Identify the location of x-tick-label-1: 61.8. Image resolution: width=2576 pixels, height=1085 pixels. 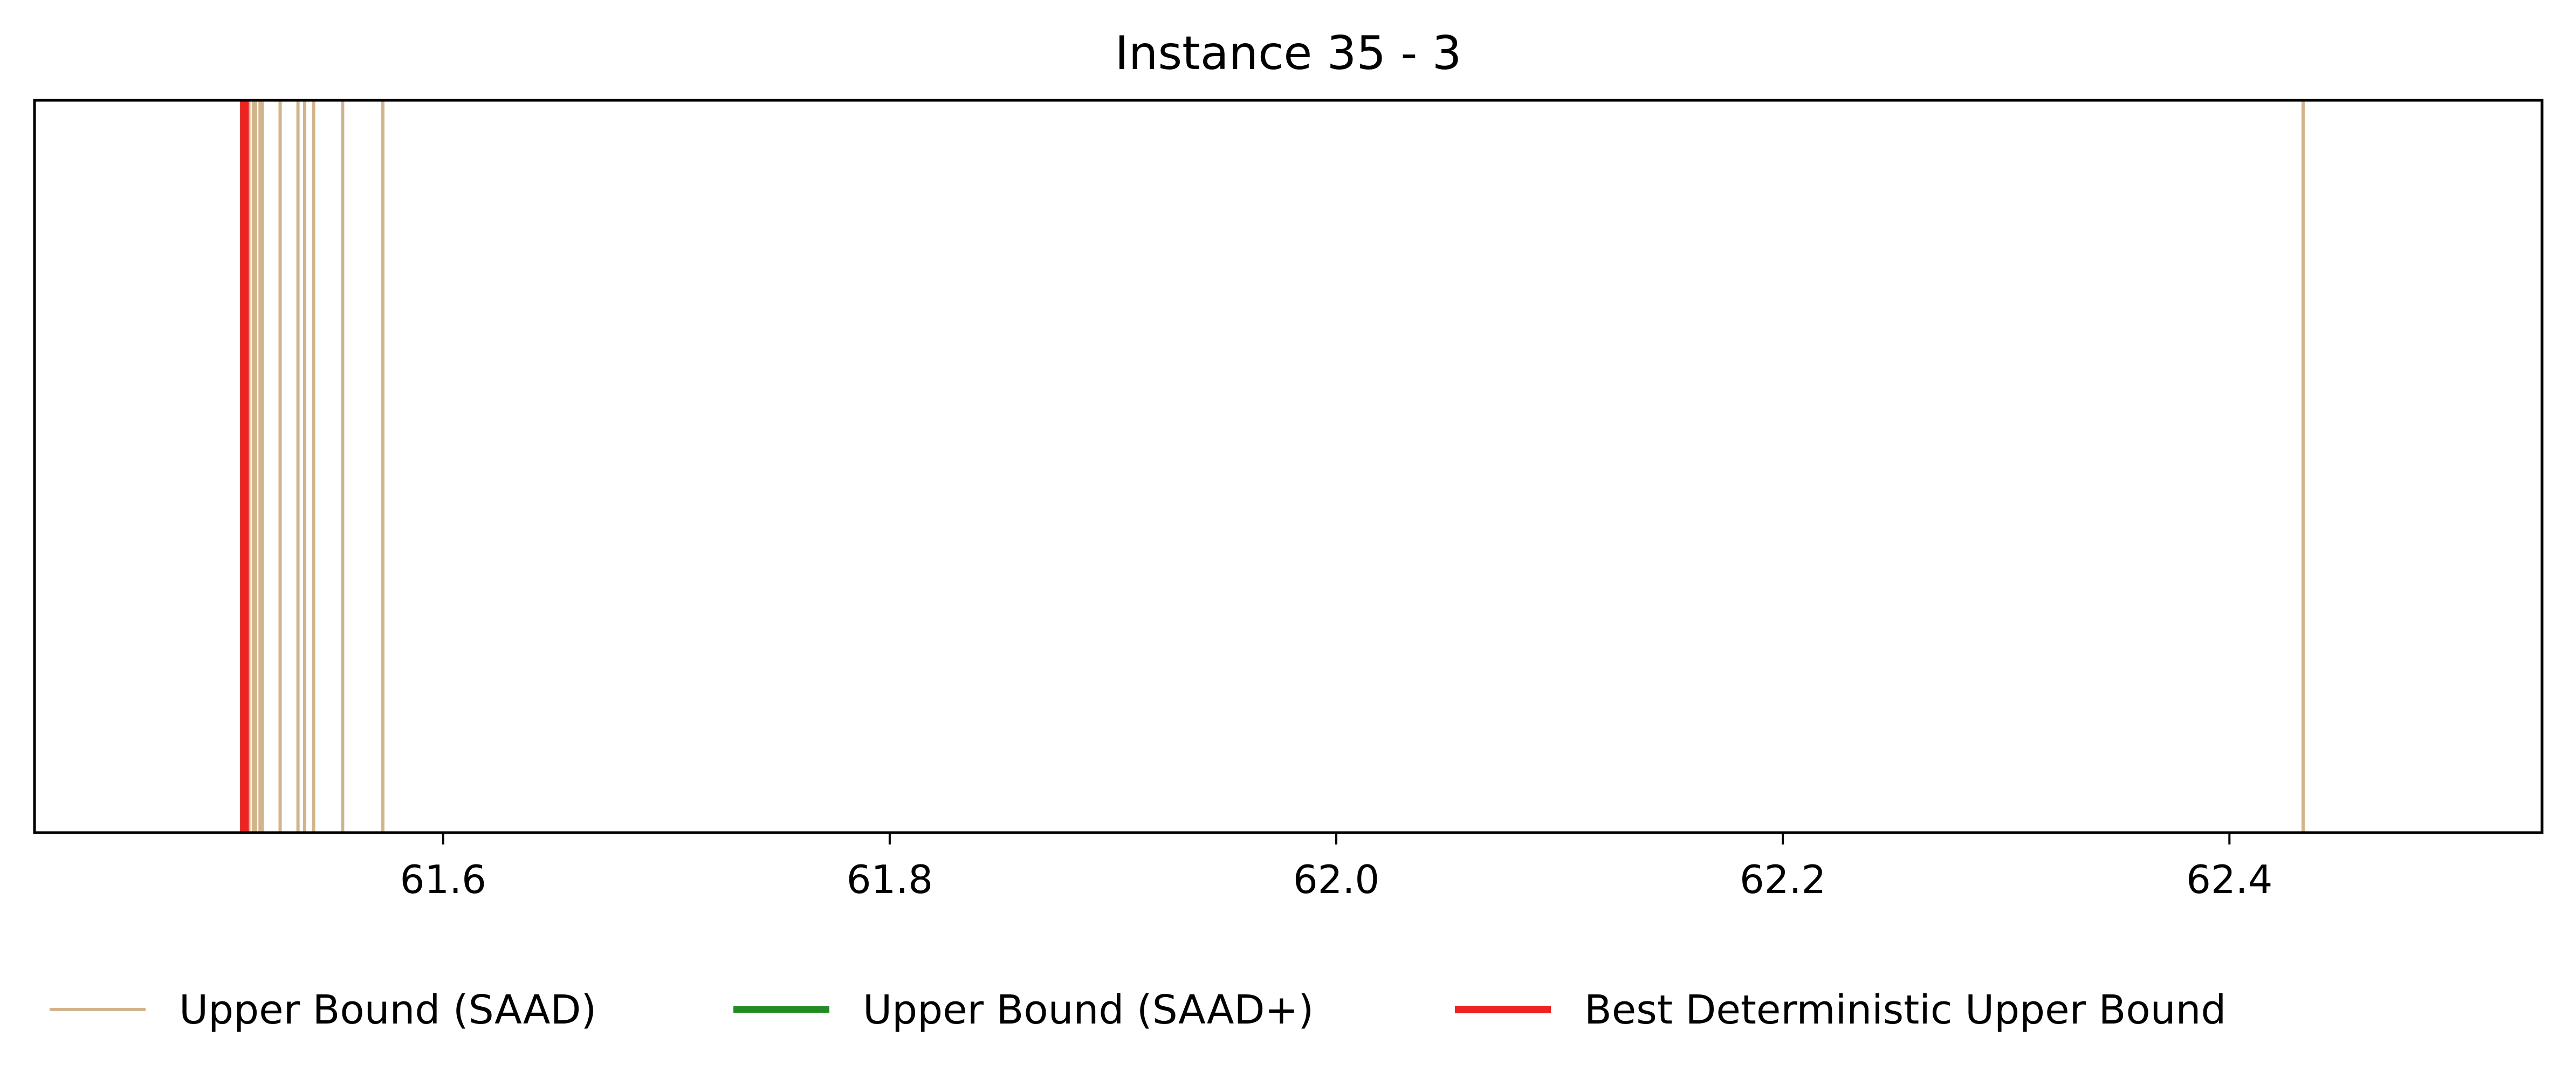
(890, 879).